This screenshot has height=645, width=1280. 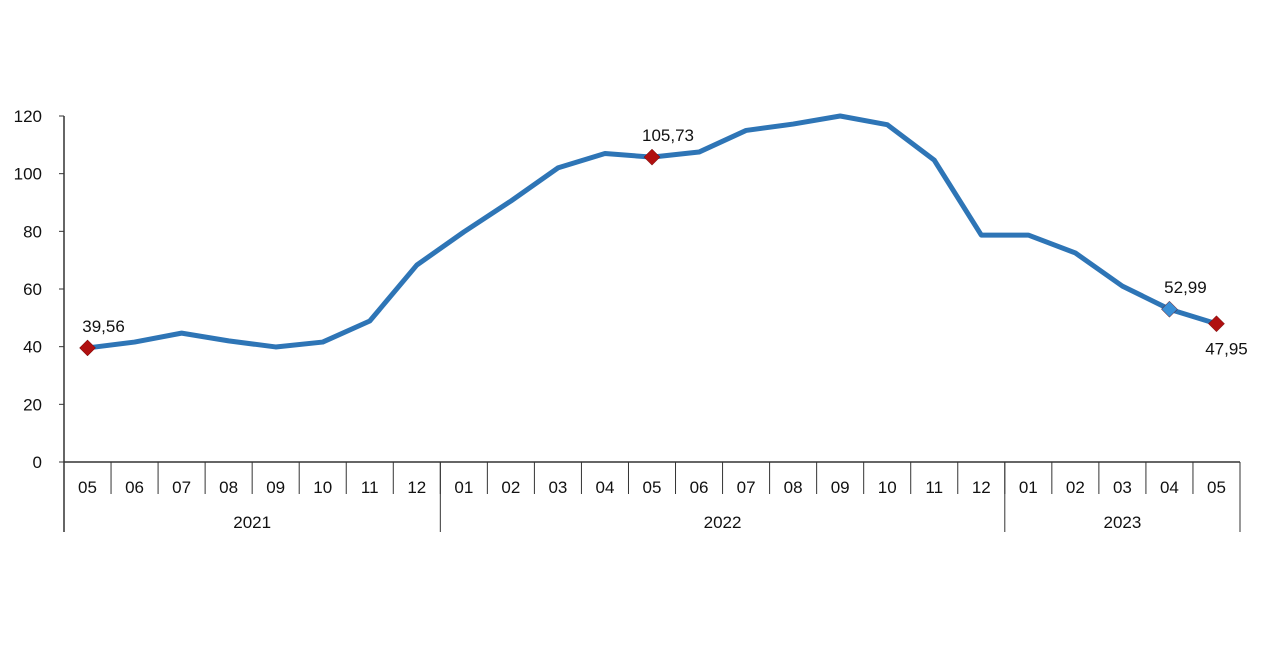 What do you see at coordinates (1226, 349) in the screenshot?
I see `data-label: 47,95` at bounding box center [1226, 349].